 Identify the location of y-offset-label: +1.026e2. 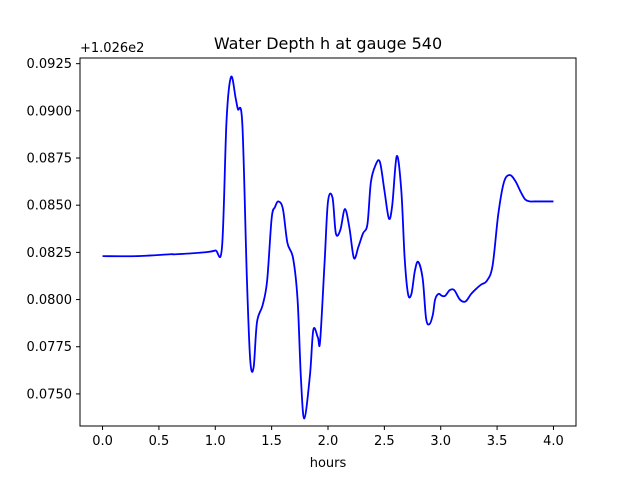
(112, 48).